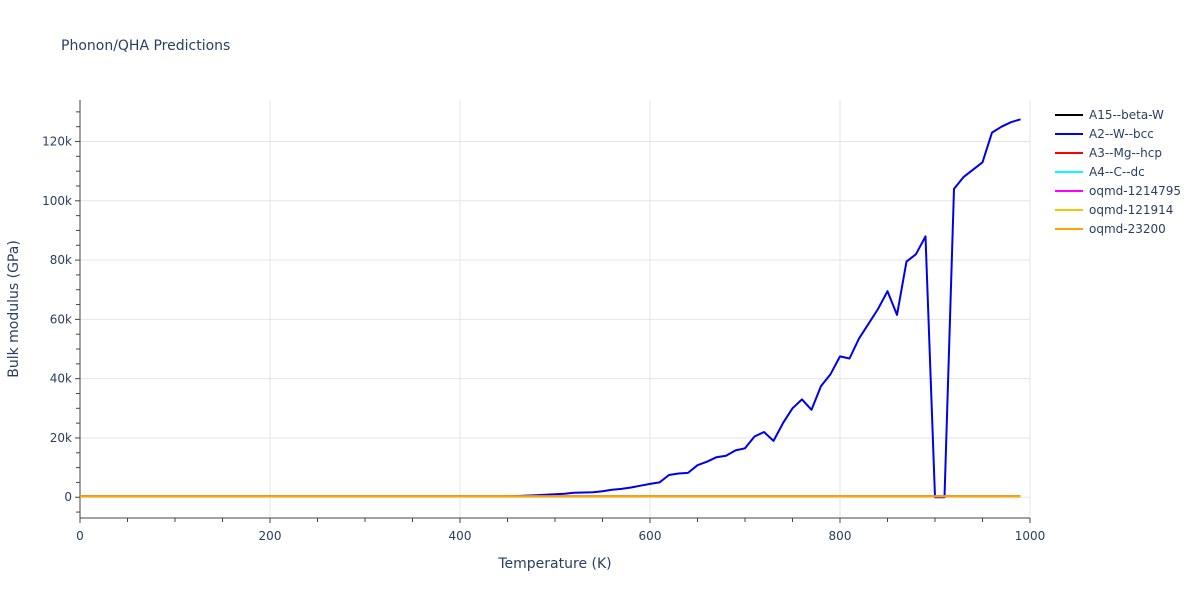  What do you see at coordinates (650, 536) in the screenshot?
I see `x-tick-label: 600` at bounding box center [650, 536].